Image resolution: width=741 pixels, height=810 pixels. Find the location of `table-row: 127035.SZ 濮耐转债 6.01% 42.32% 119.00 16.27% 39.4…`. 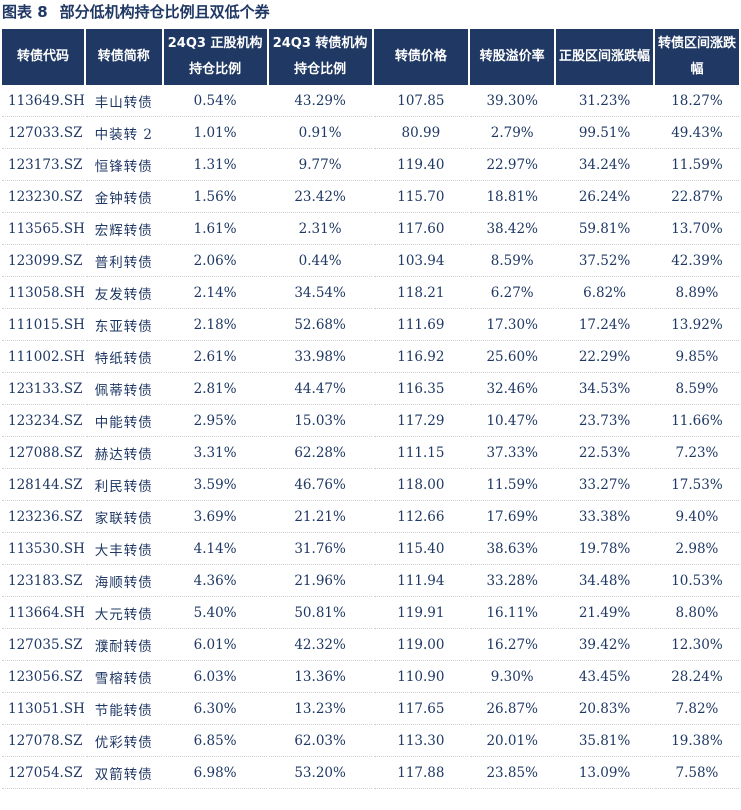

table-row: 127035.SZ 濮耐转债 6.01% 42.32% 119.00 16.27% 39.4… is located at coordinates (370, 645).